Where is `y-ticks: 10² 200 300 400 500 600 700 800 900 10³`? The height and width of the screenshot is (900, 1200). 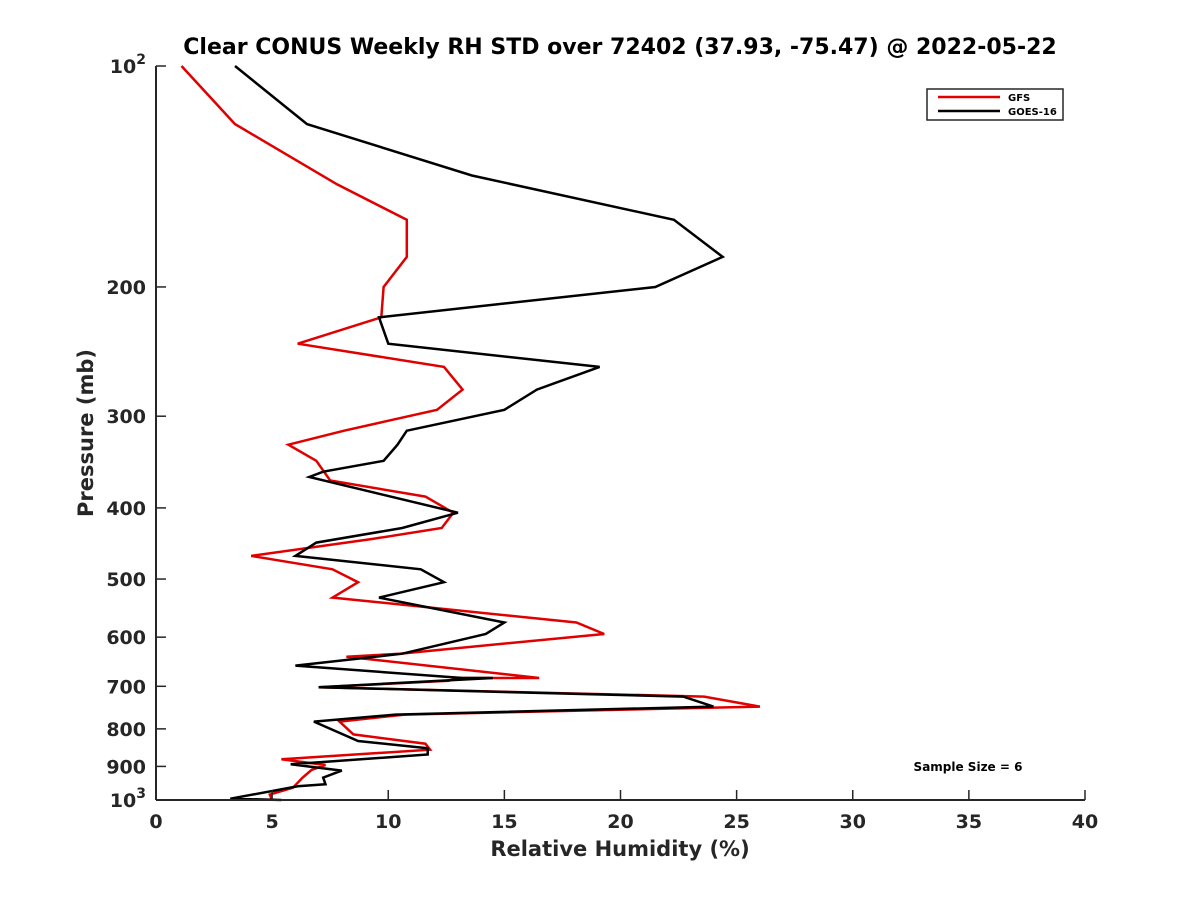 y-ticks: 10² 200 300 400 500 600 700 800 900 10³ is located at coordinates (136, 432).